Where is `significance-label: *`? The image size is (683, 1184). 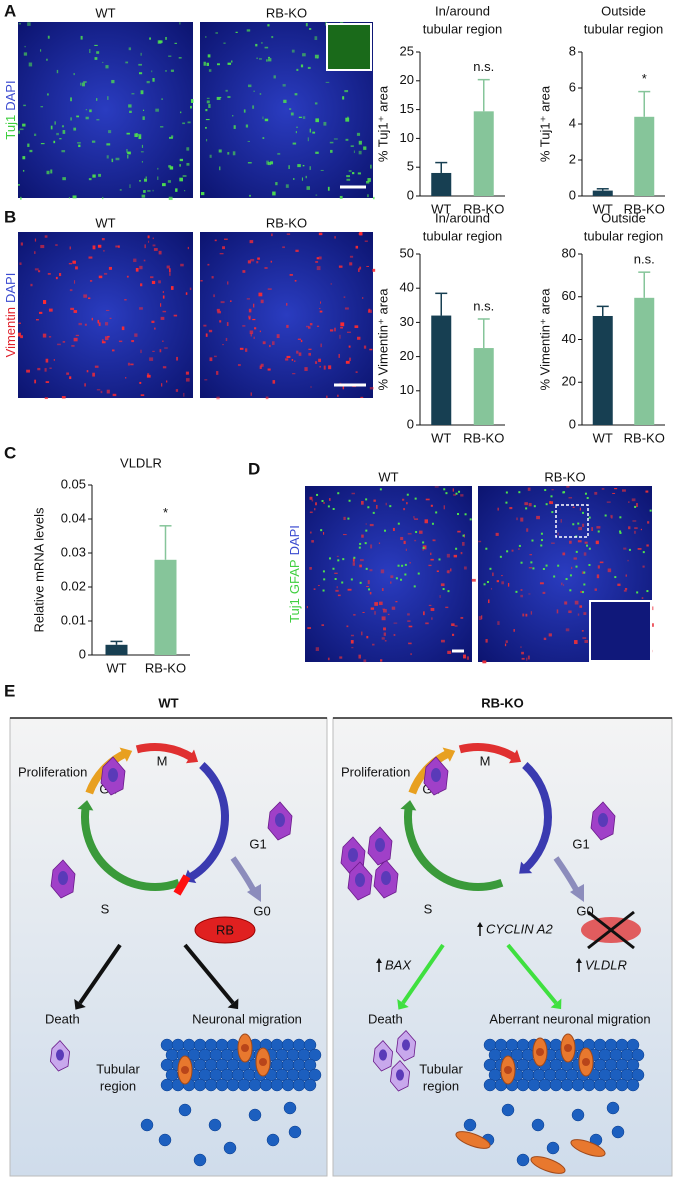 significance-label: * is located at coordinates (165, 512).